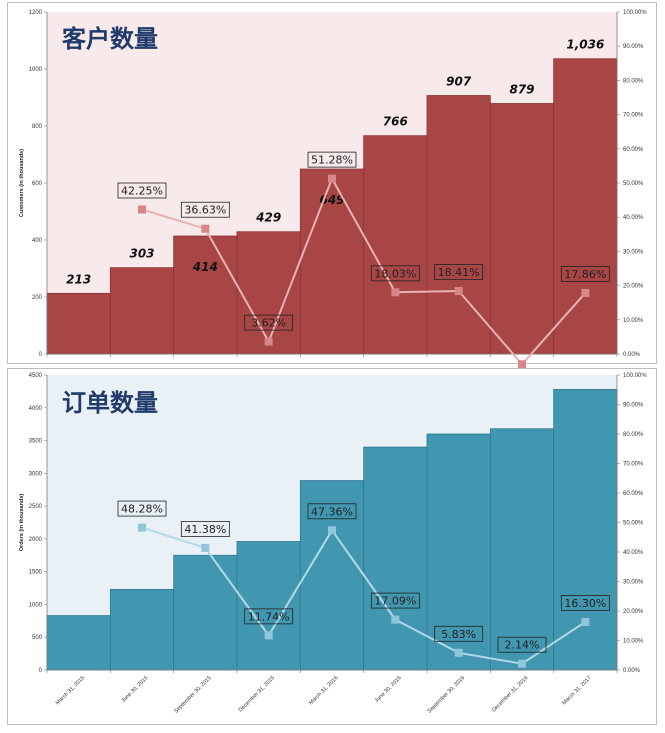  What do you see at coordinates (635, 13) in the screenshot?
I see `y2-tick-label: 100.00%` at bounding box center [635, 13].